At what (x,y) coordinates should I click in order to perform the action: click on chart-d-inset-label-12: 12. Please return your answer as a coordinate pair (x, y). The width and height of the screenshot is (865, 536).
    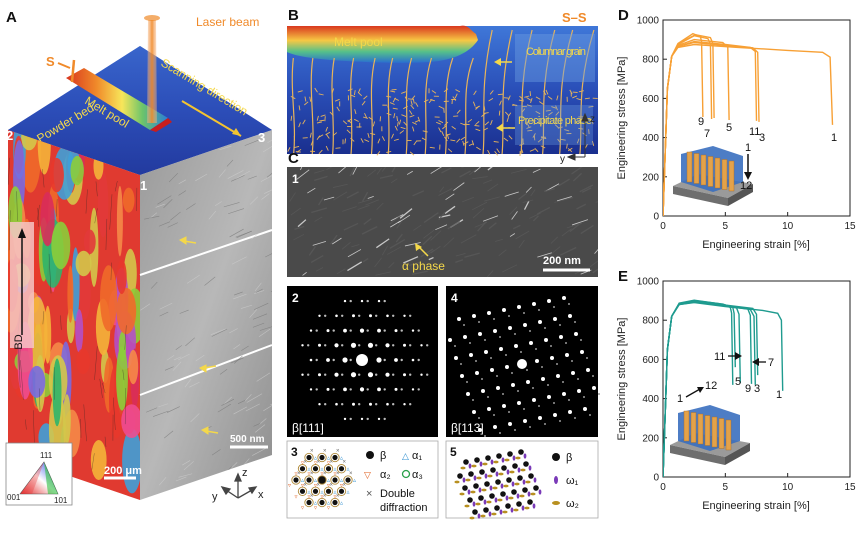
    Looking at the image, I should click on (746, 186).